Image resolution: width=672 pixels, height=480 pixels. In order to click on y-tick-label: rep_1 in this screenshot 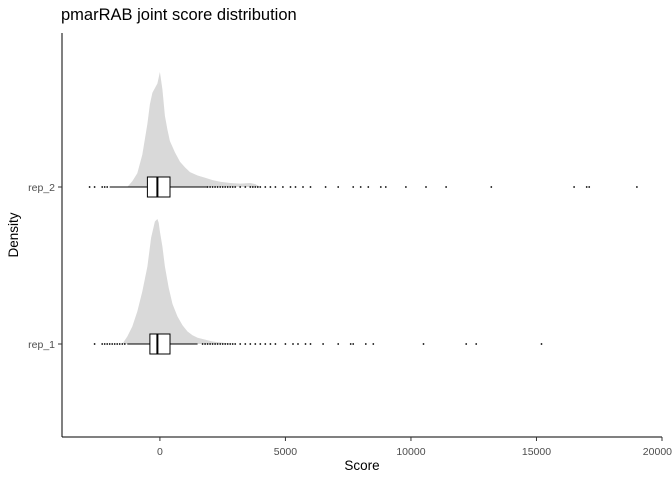, I will do `click(41, 345)`.